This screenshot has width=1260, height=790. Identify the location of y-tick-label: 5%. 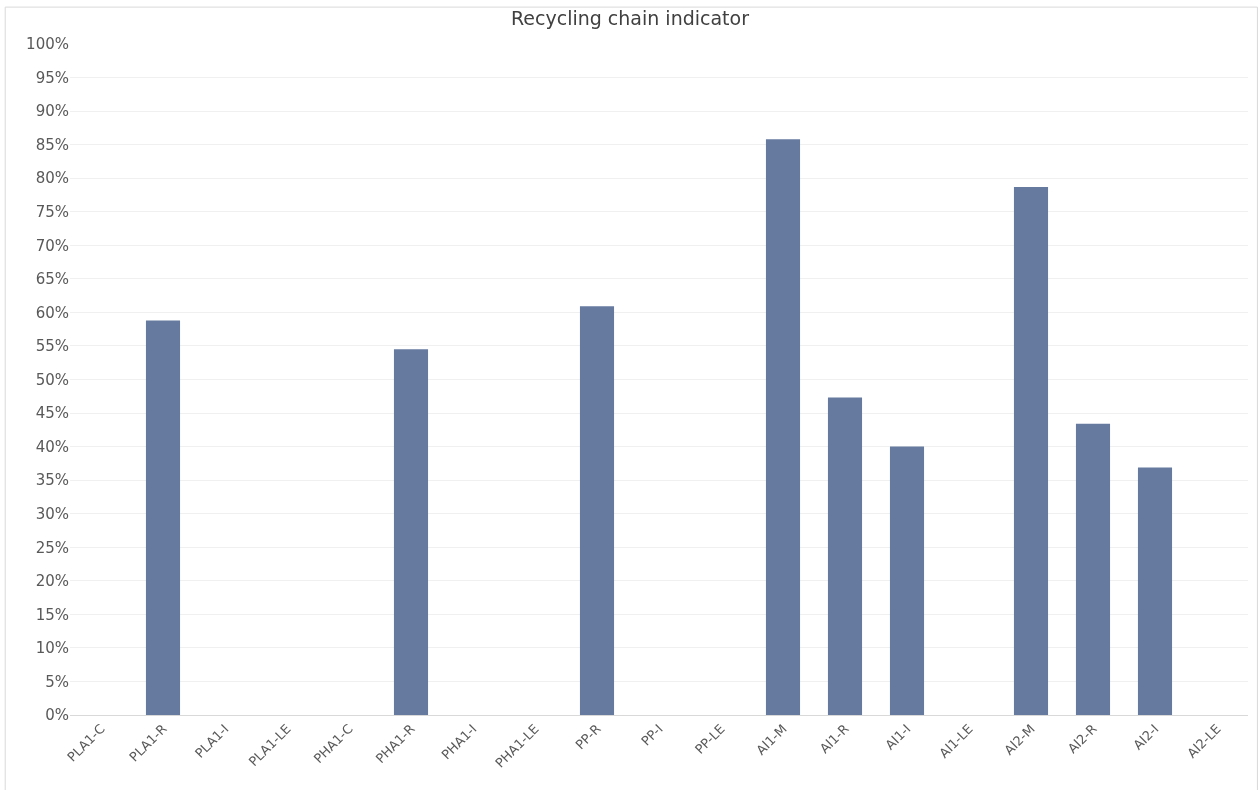
(57, 681).